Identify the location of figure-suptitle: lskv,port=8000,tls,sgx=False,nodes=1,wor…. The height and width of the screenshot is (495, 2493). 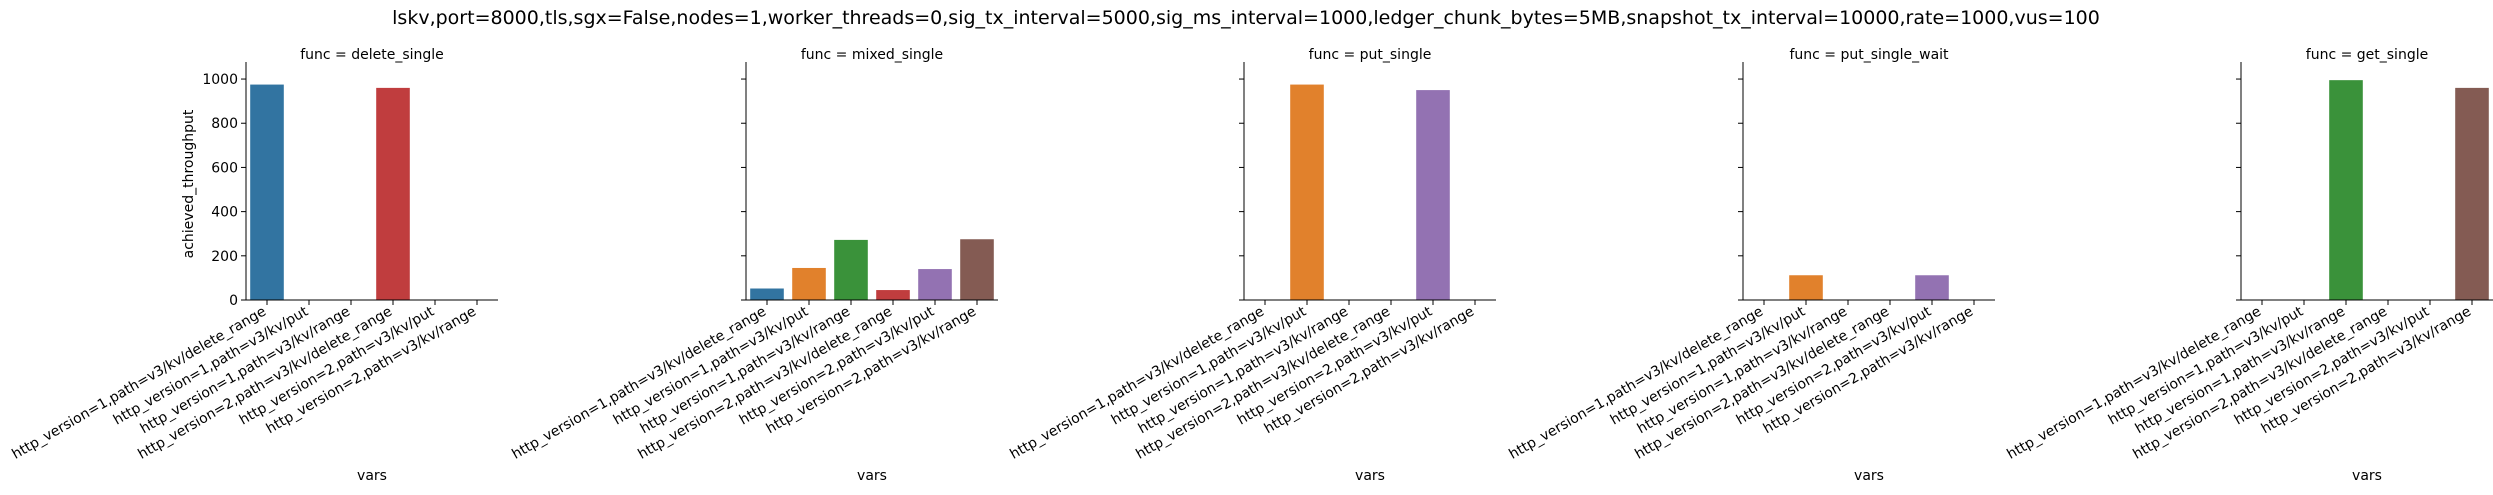
(1246, 18).